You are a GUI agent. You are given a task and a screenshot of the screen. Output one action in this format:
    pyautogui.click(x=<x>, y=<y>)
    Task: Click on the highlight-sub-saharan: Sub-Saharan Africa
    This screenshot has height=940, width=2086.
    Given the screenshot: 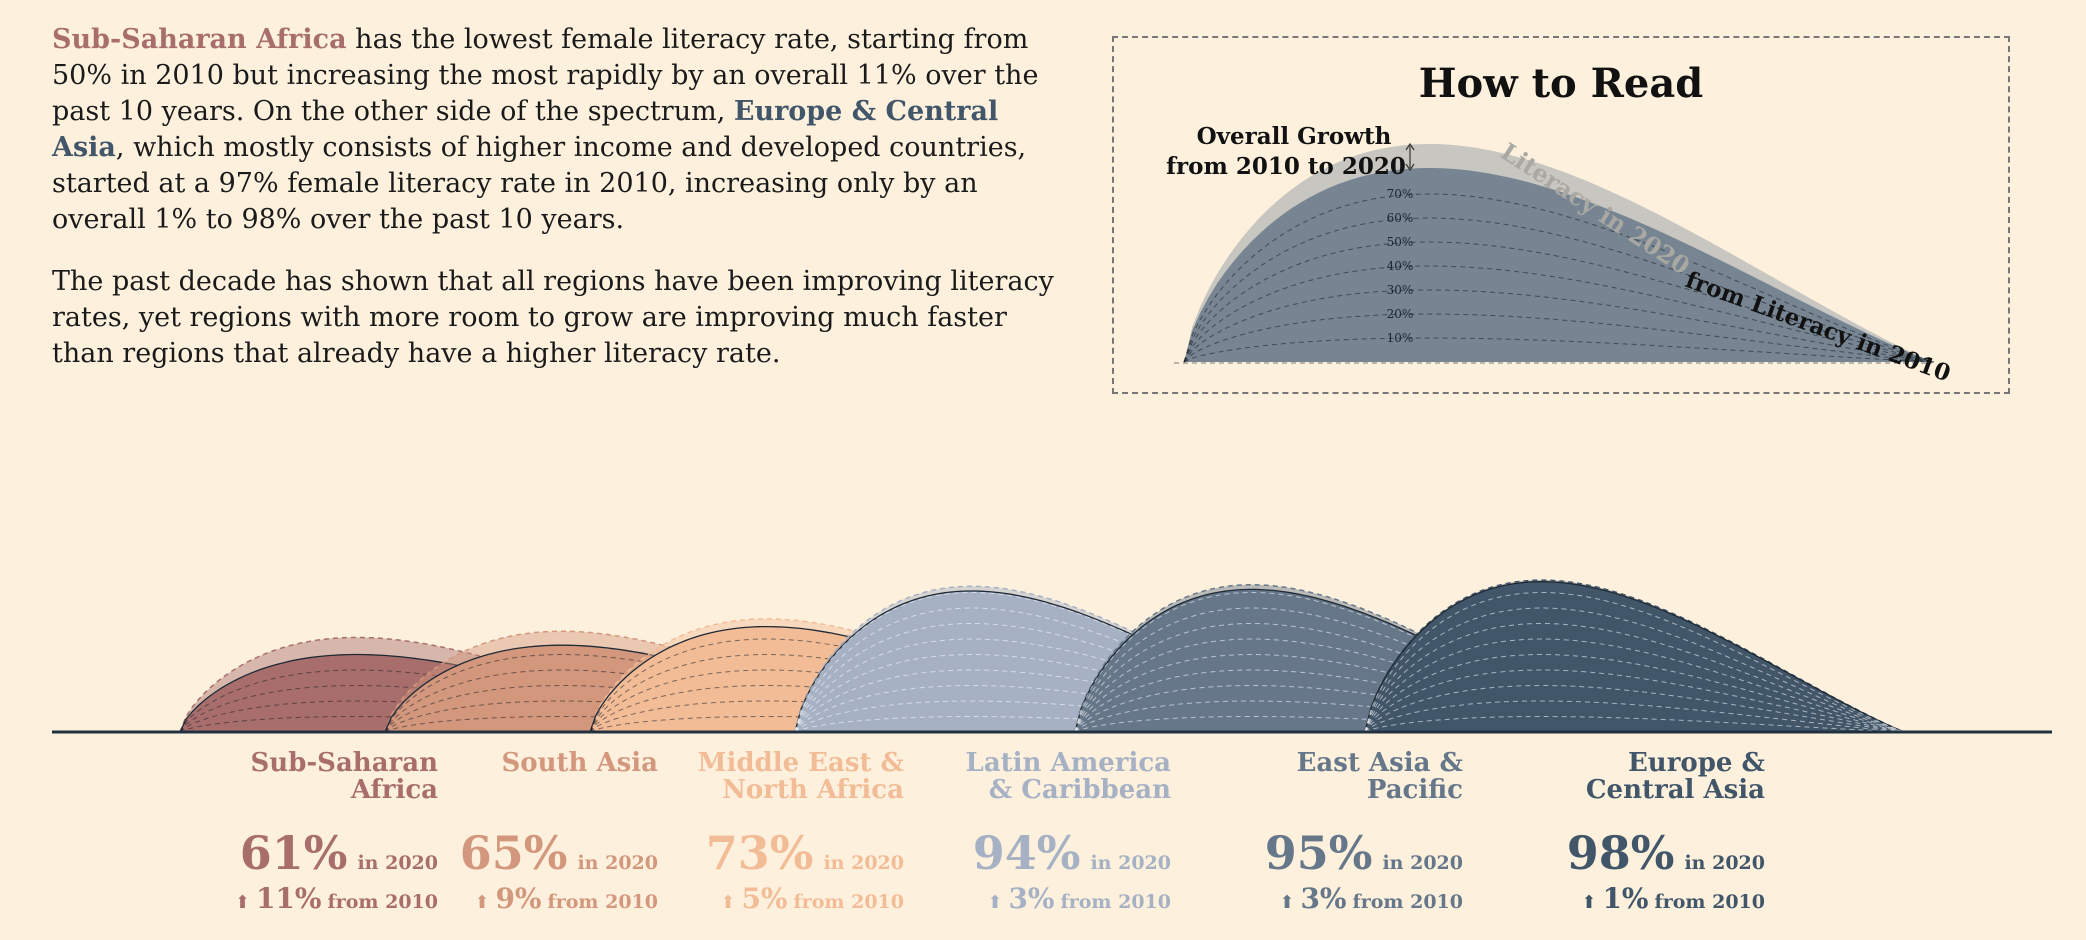 What is the action you would take?
    pyautogui.click(x=199, y=39)
    